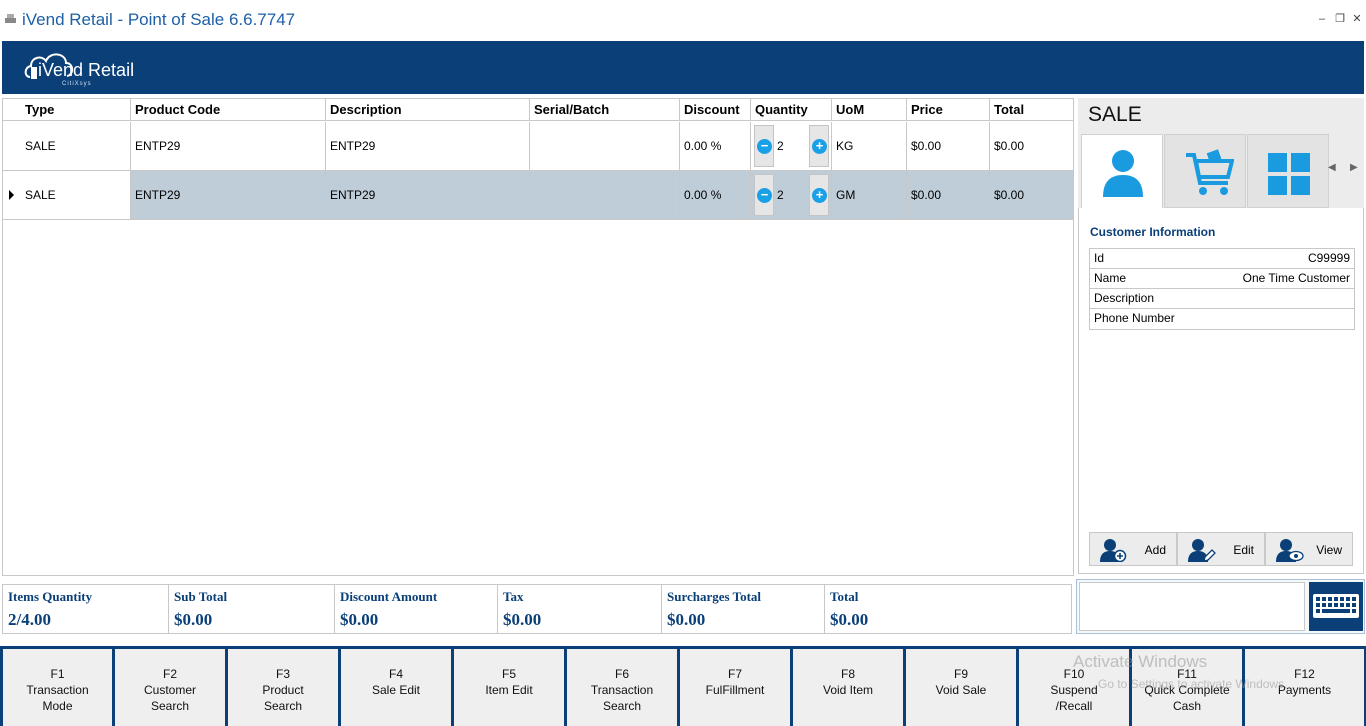 The width and height of the screenshot is (1366, 726). What do you see at coordinates (1221, 549) in the screenshot?
I see `edit-customer-button: Edit` at bounding box center [1221, 549].